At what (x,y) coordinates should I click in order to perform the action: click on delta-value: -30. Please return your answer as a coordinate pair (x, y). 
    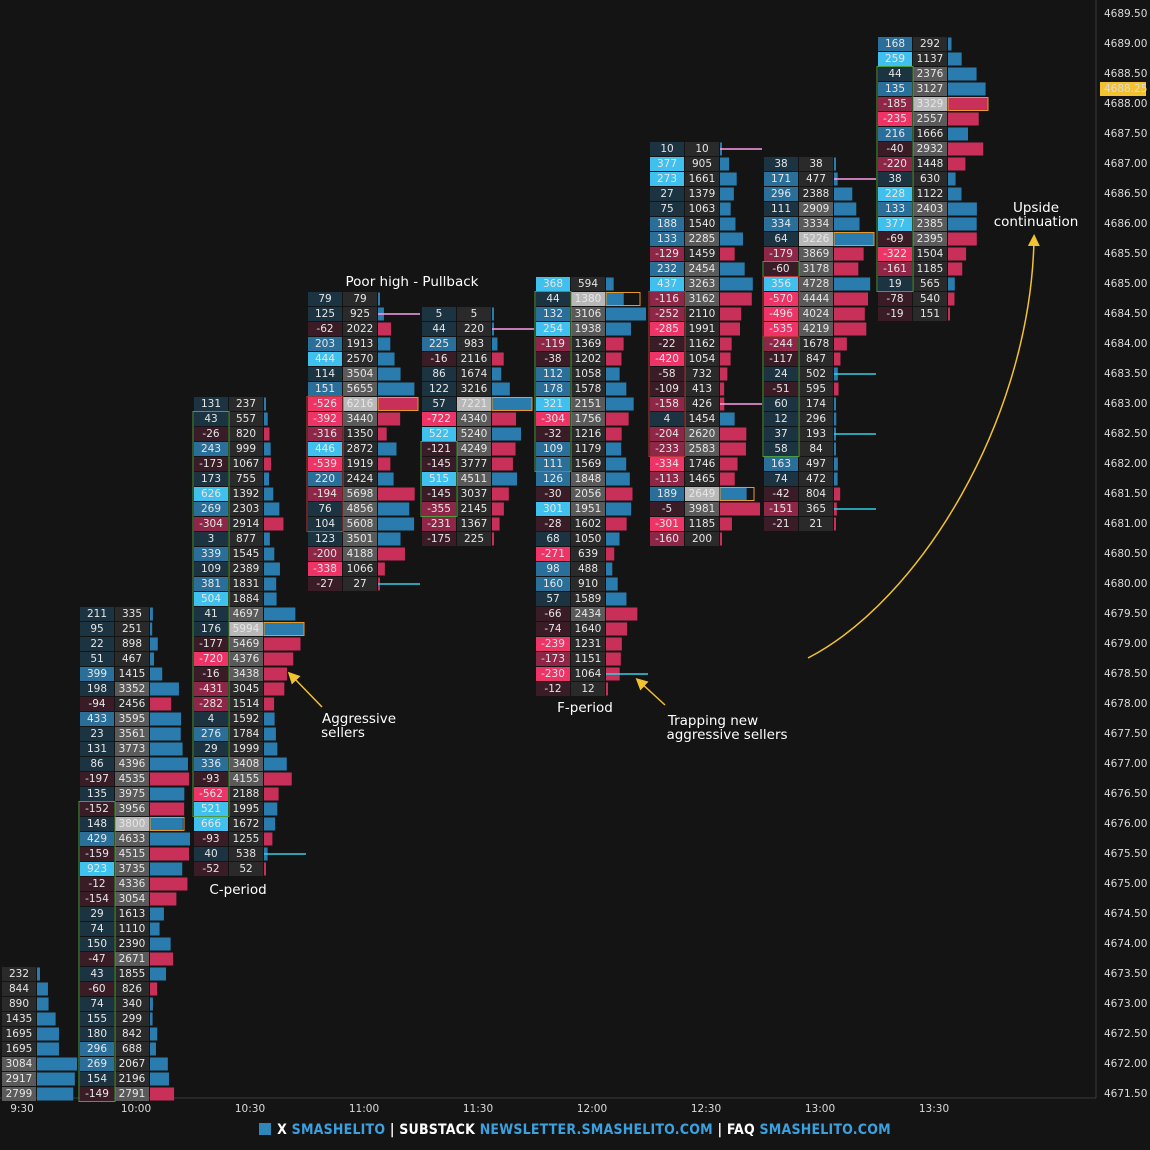
    Looking at the image, I should click on (552, 494).